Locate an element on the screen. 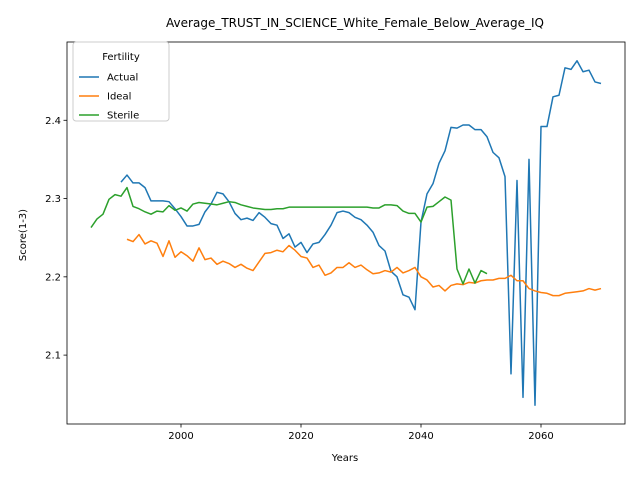 This screenshot has height=480, width=640. x-tick-label: 2060 is located at coordinates (540, 436).